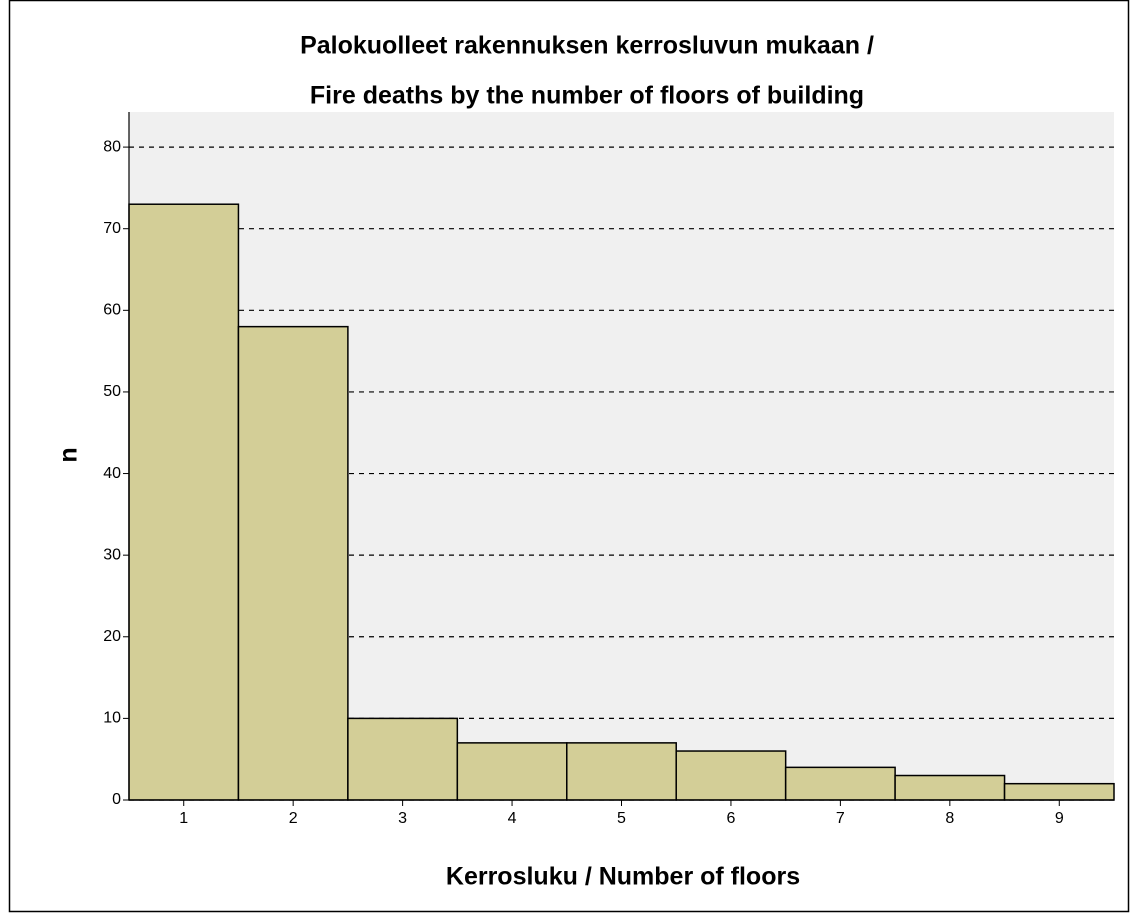 This screenshot has width=1130, height=914. I want to click on x-tick-label: 9, so click(1059, 818).